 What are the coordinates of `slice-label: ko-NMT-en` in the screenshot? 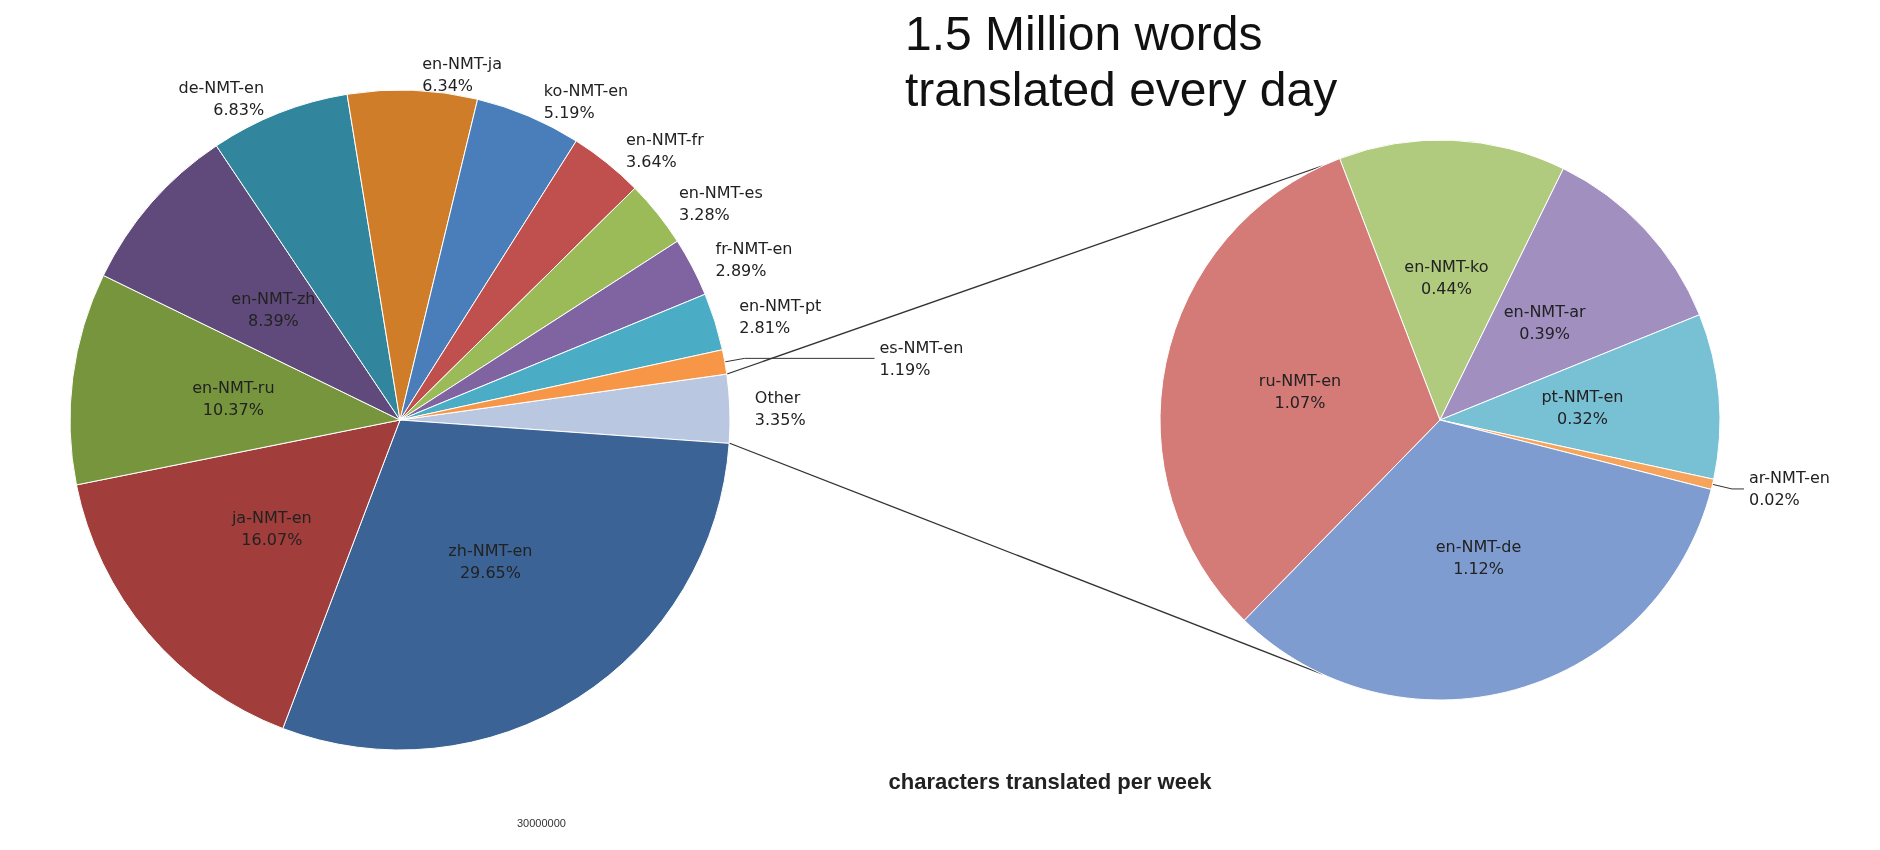 It's located at (586, 90).